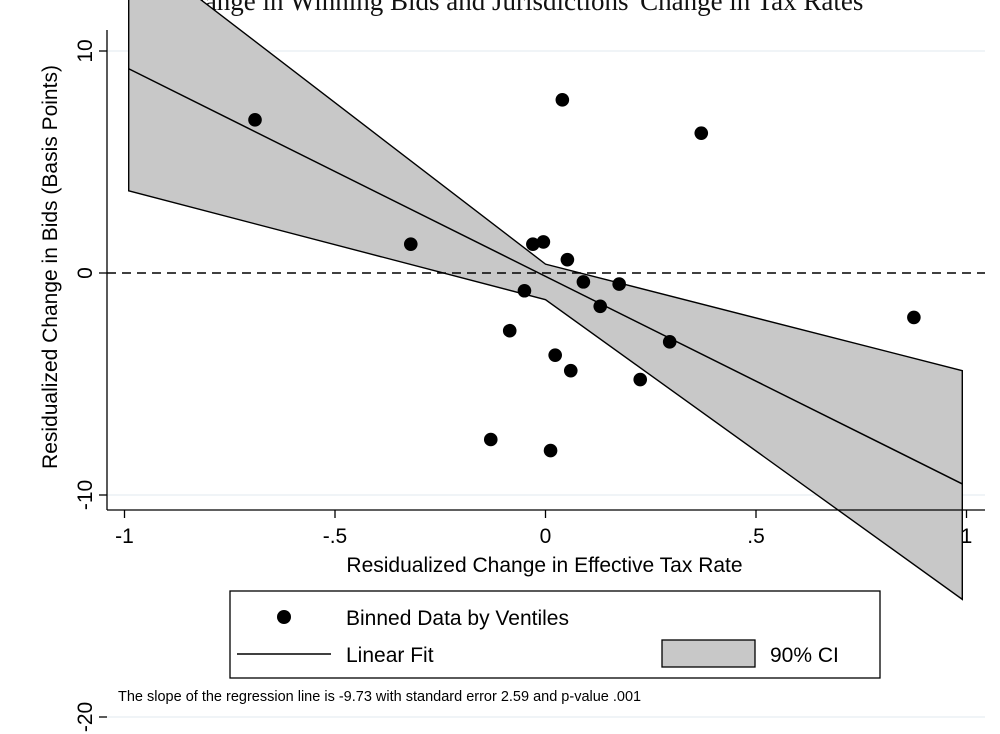  What do you see at coordinates (124, 536) in the screenshot?
I see `x-tick-label: -1` at bounding box center [124, 536].